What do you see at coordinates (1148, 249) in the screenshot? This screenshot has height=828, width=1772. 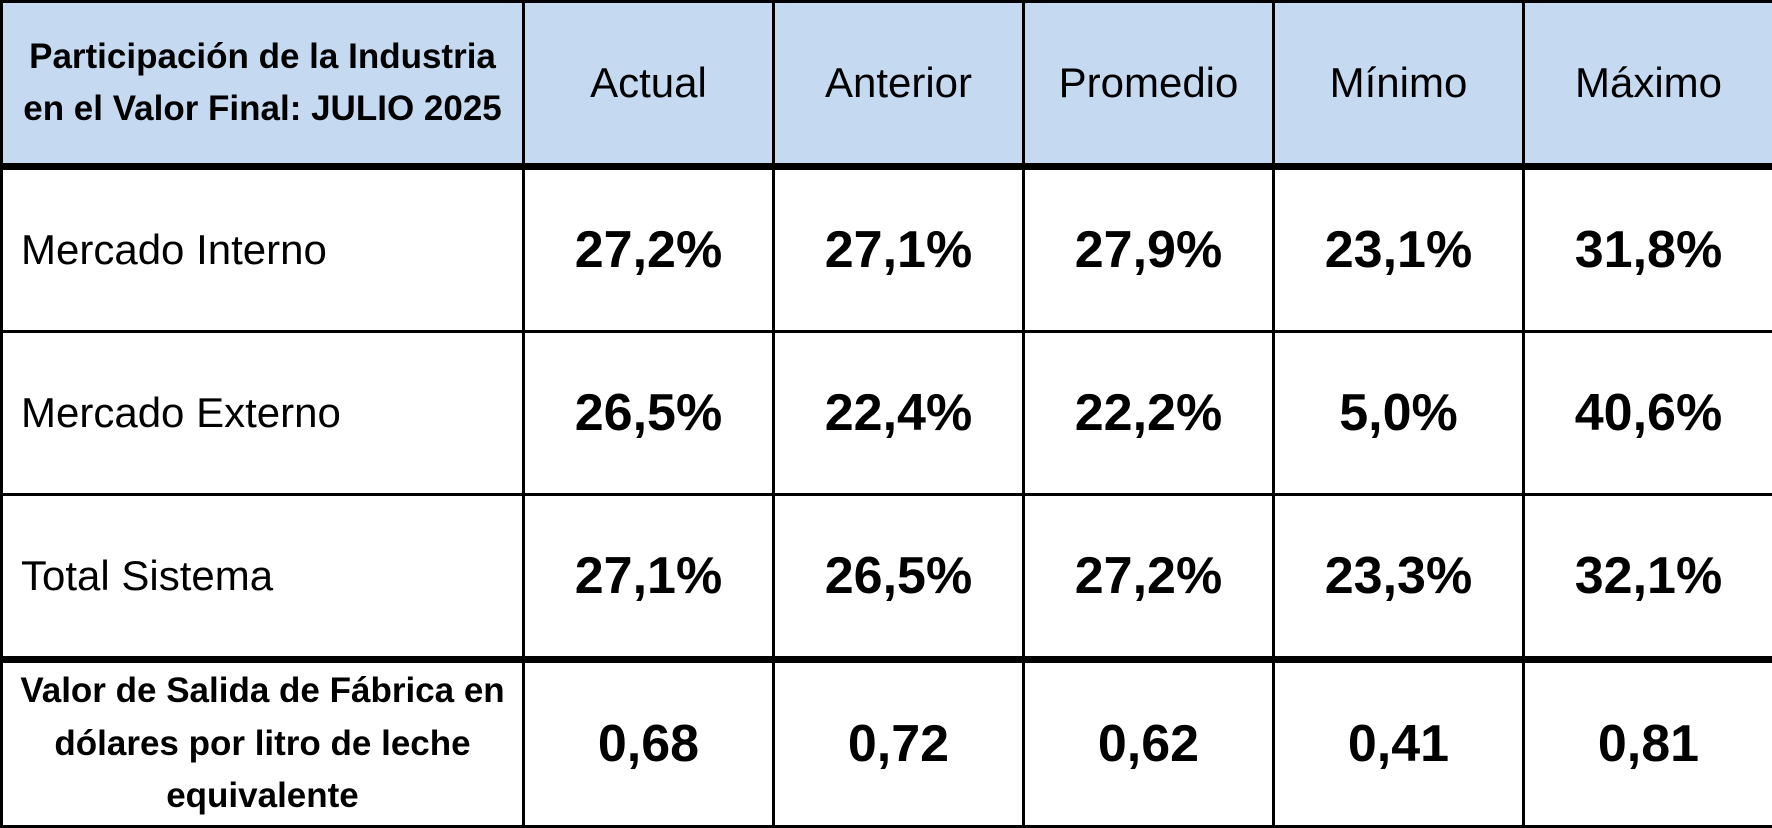 I see `table-cell: 27,9%` at bounding box center [1148, 249].